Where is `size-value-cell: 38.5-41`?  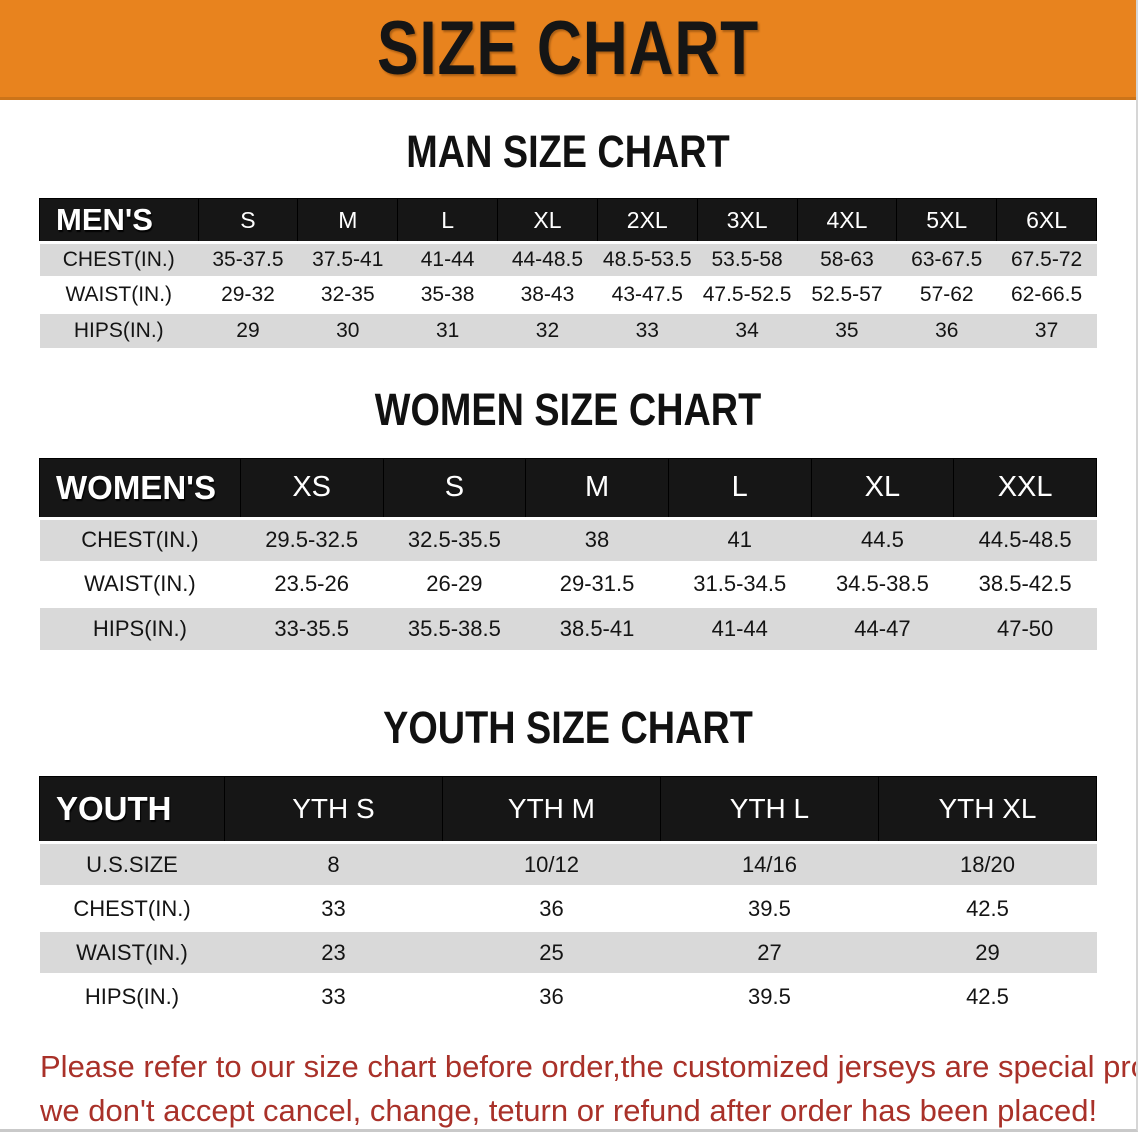 size-value-cell: 38.5-41 is located at coordinates (597, 627).